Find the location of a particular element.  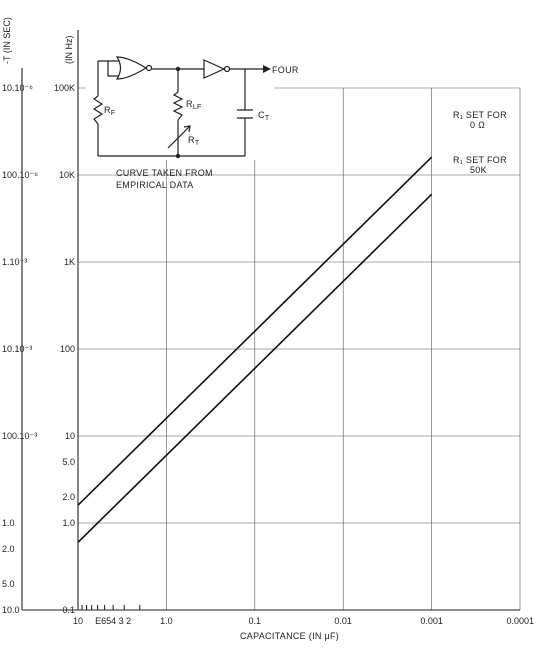

output-arrow is located at coordinates (267, 69).